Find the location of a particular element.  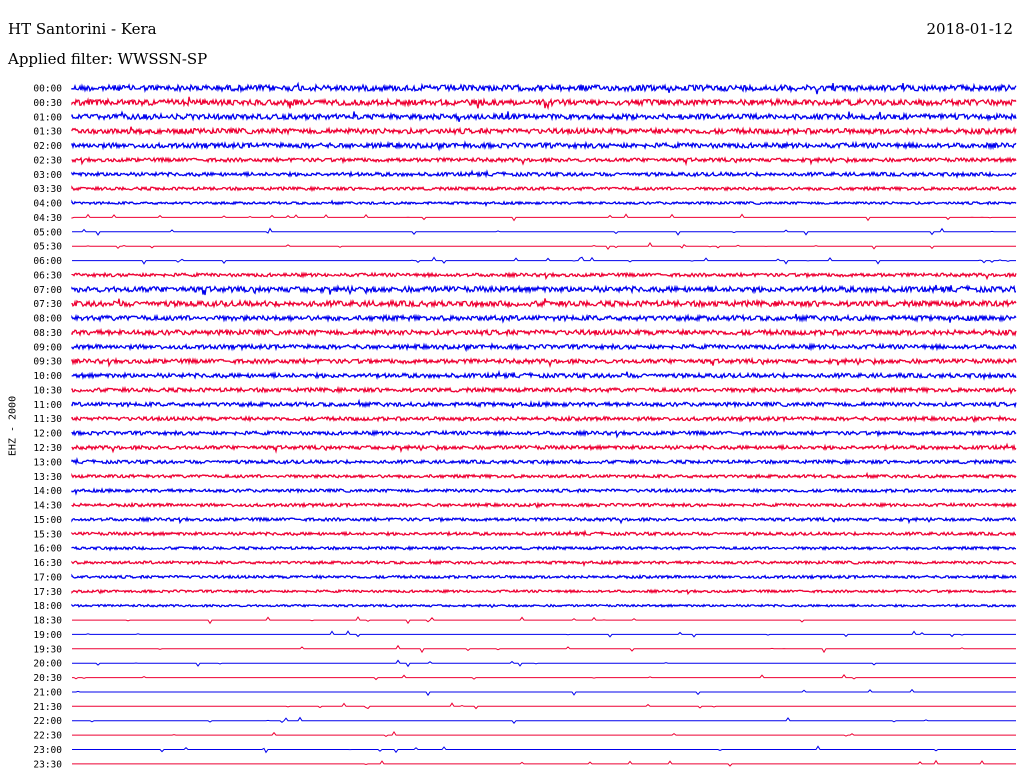

row-time-label: 05:00 is located at coordinates (47, 232).